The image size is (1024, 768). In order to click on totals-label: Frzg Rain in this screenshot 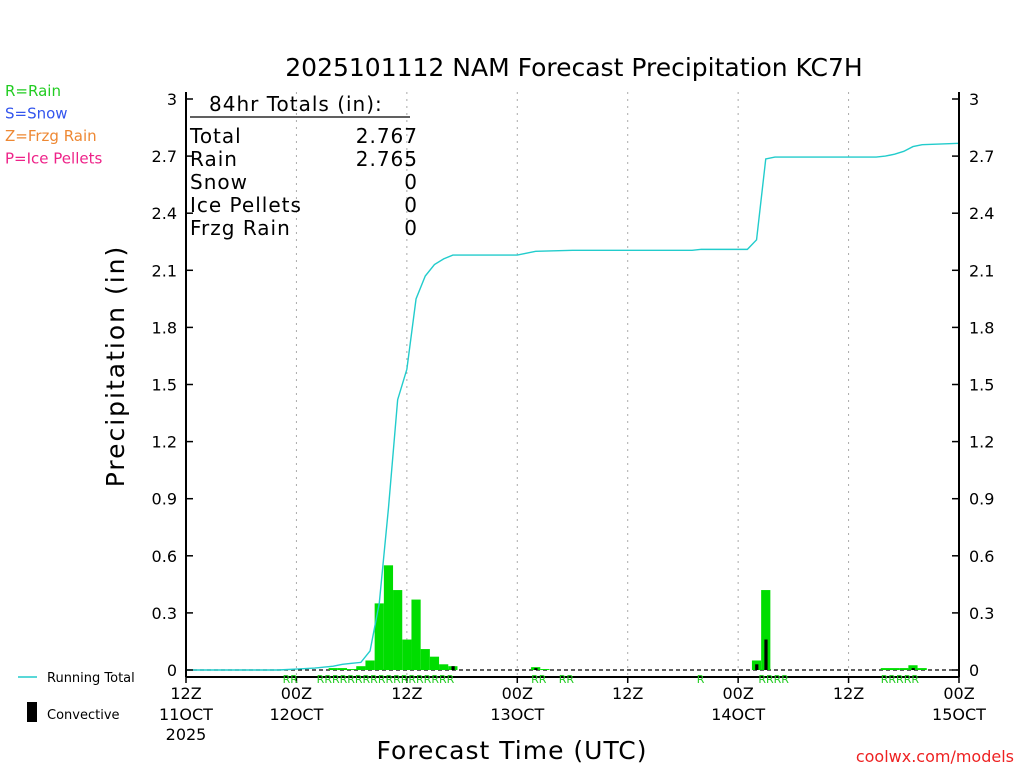, I will do `click(240, 228)`.